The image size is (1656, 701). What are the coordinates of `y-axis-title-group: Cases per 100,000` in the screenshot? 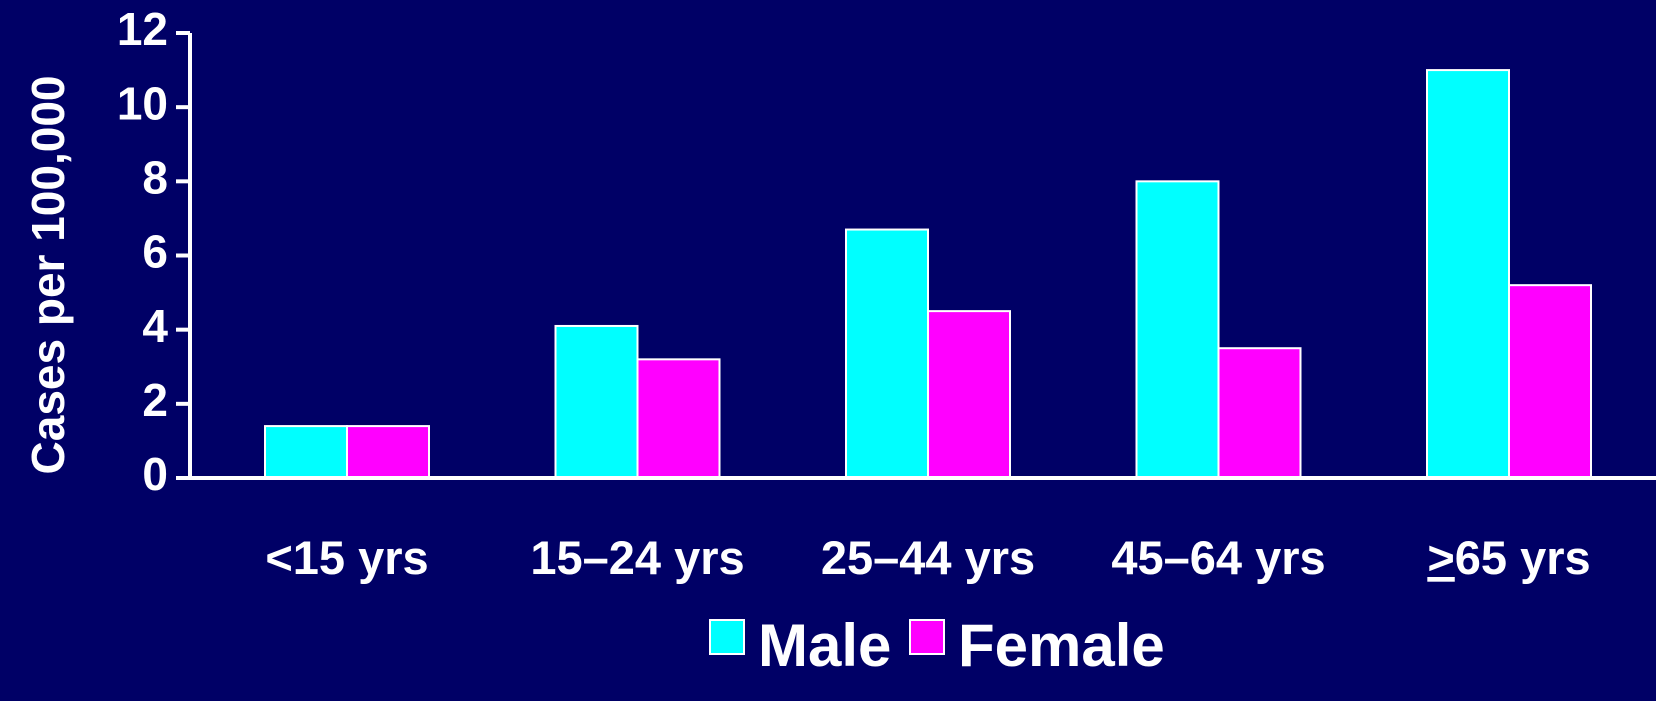 It's located at (48, 275).